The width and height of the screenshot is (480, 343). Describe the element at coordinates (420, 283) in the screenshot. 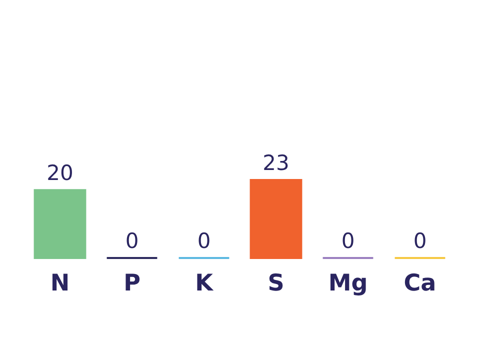

I see `x-tick-label: Ca` at that location.